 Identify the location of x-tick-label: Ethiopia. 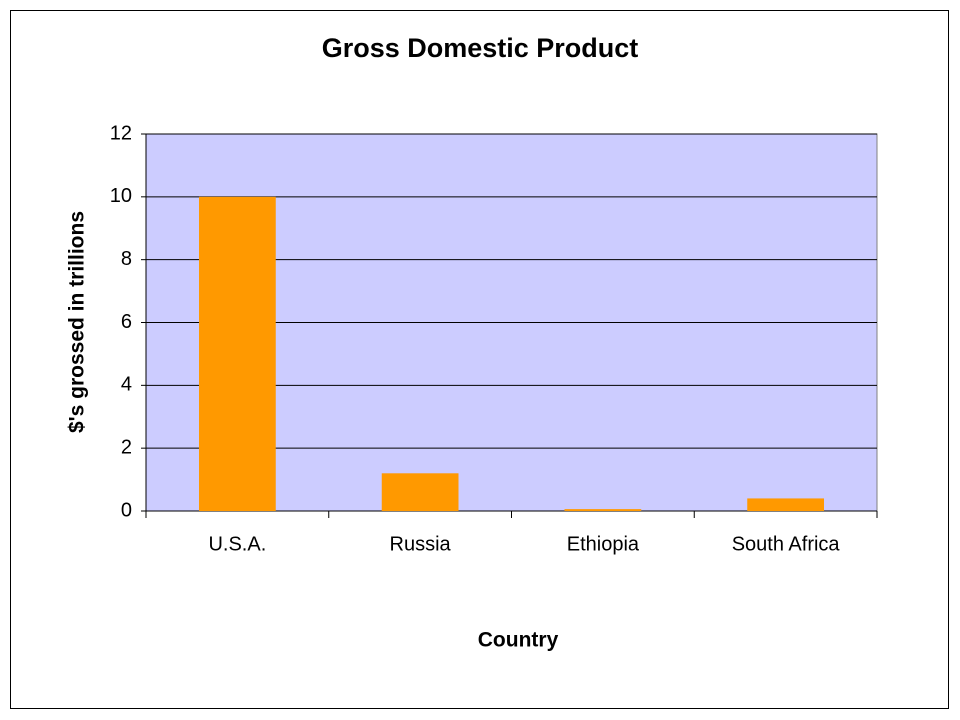
(603, 544).